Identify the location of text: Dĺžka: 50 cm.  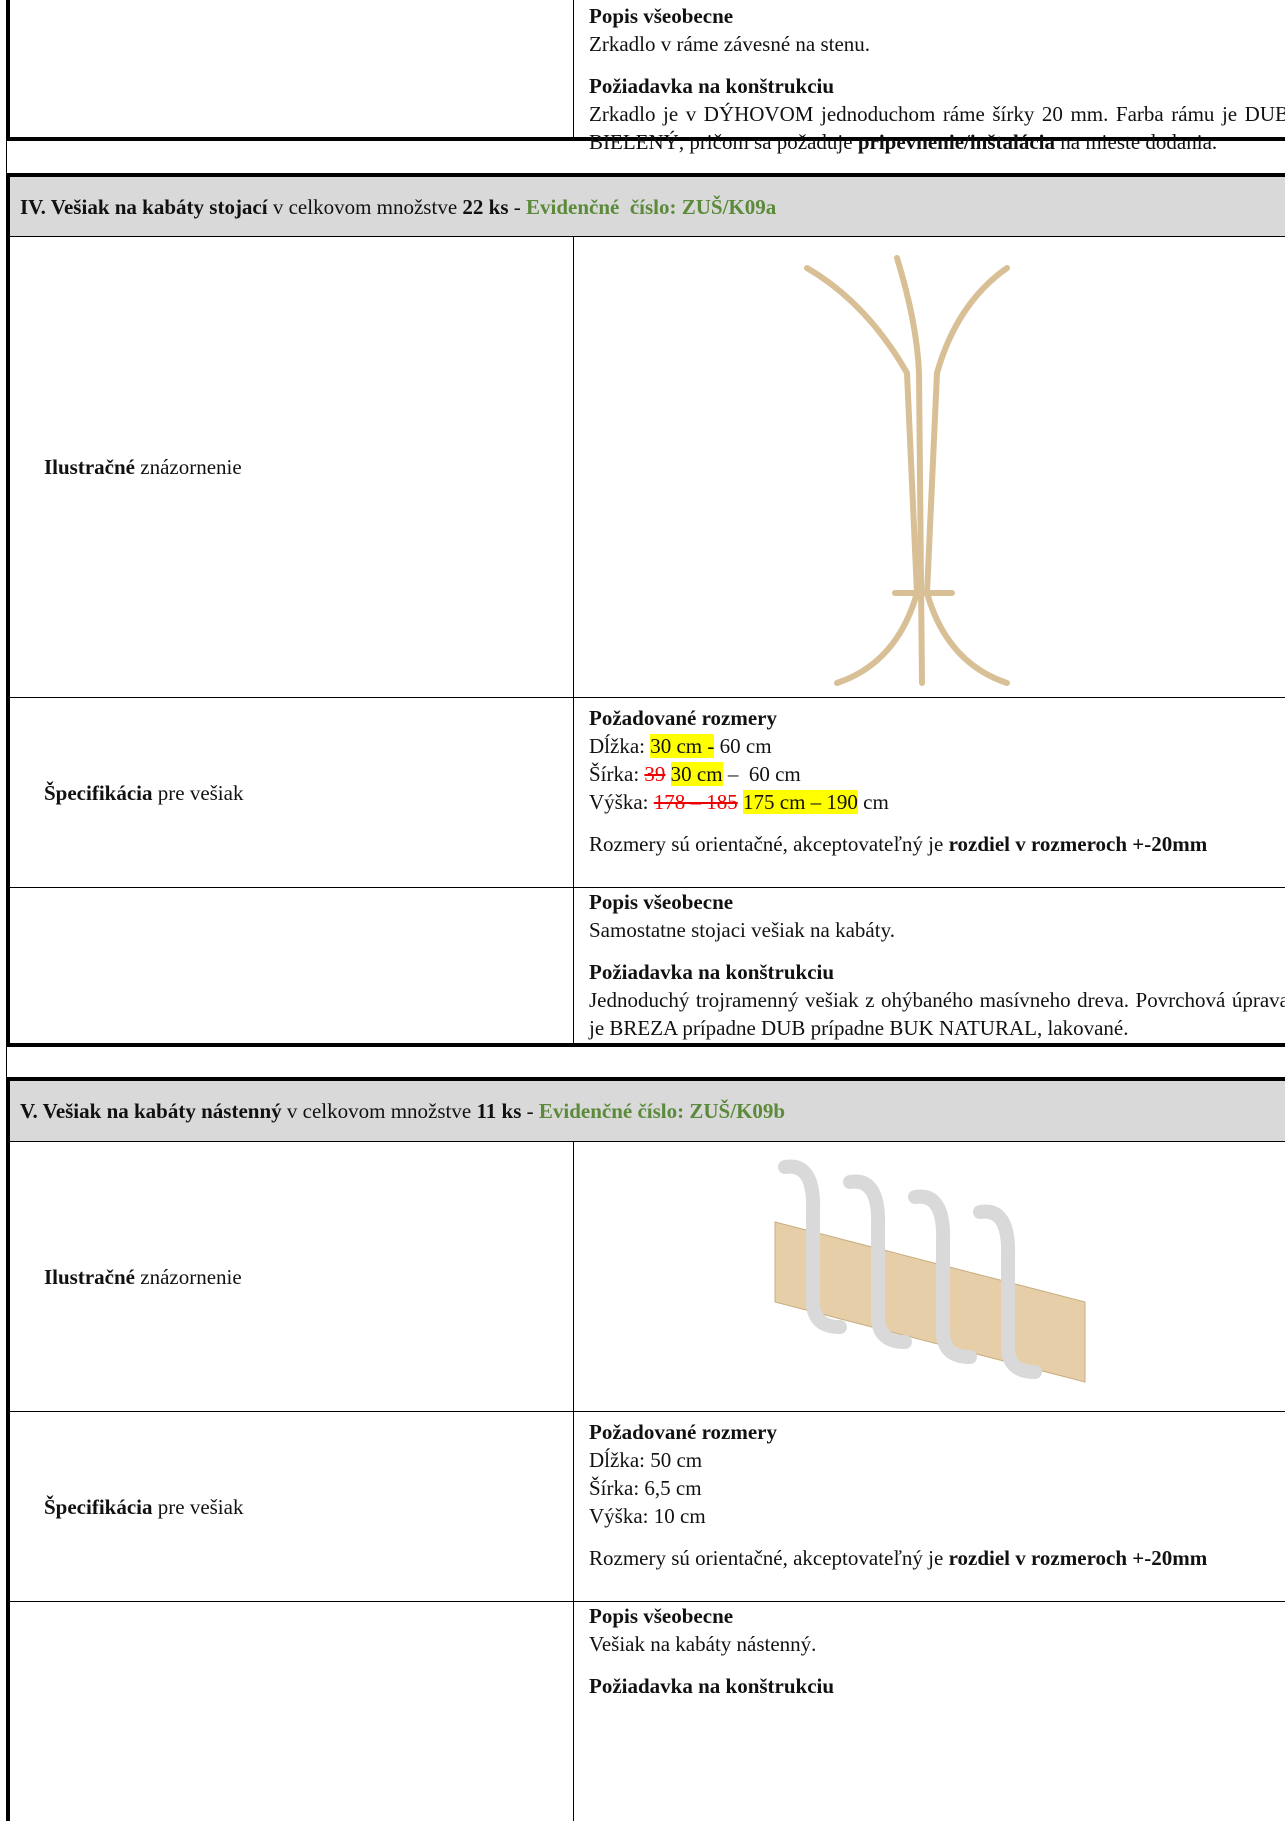
(646, 1460).